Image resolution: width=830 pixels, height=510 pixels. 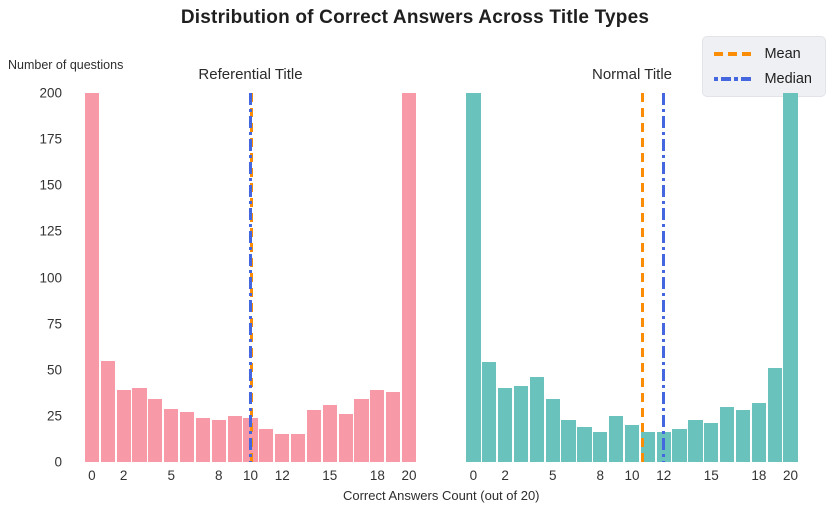 I want to click on y-tick-label: 0, so click(x=58, y=462).